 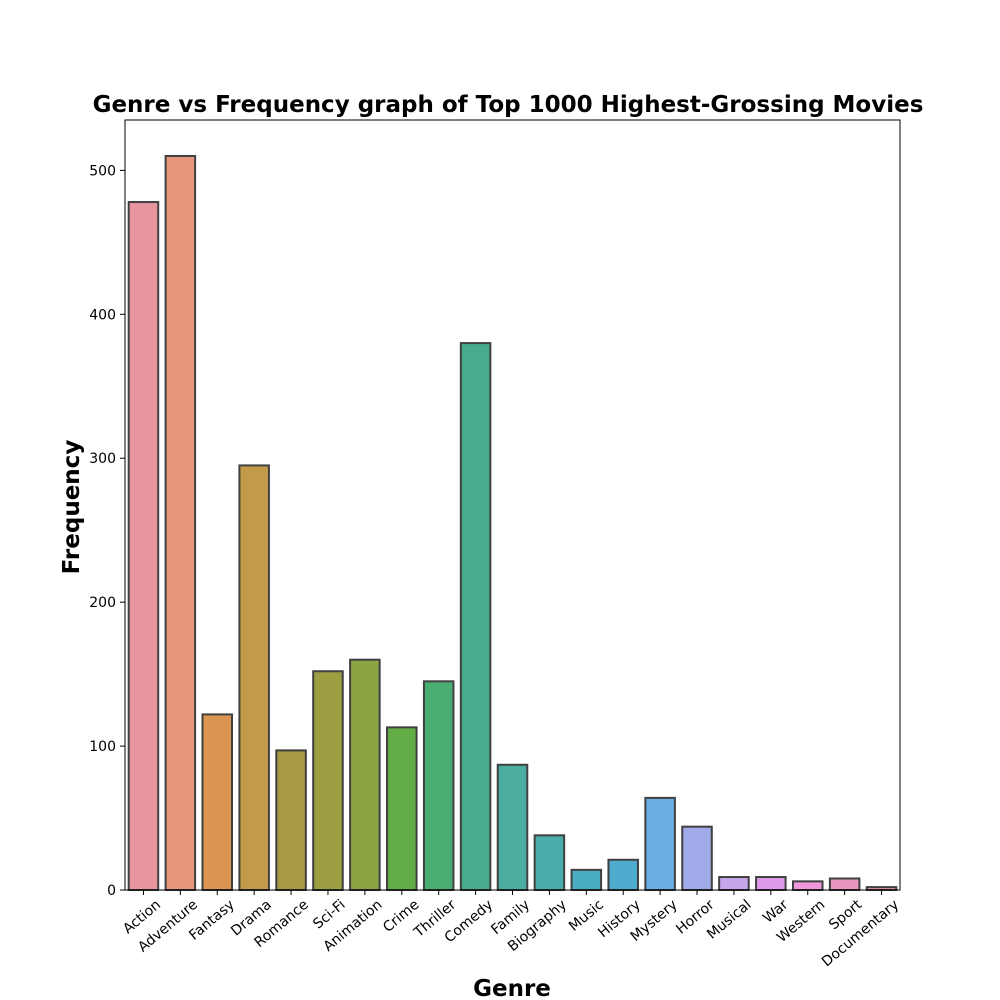 What do you see at coordinates (623, 874) in the screenshot?
I see `bar-history` at bounding box center [623, 874].